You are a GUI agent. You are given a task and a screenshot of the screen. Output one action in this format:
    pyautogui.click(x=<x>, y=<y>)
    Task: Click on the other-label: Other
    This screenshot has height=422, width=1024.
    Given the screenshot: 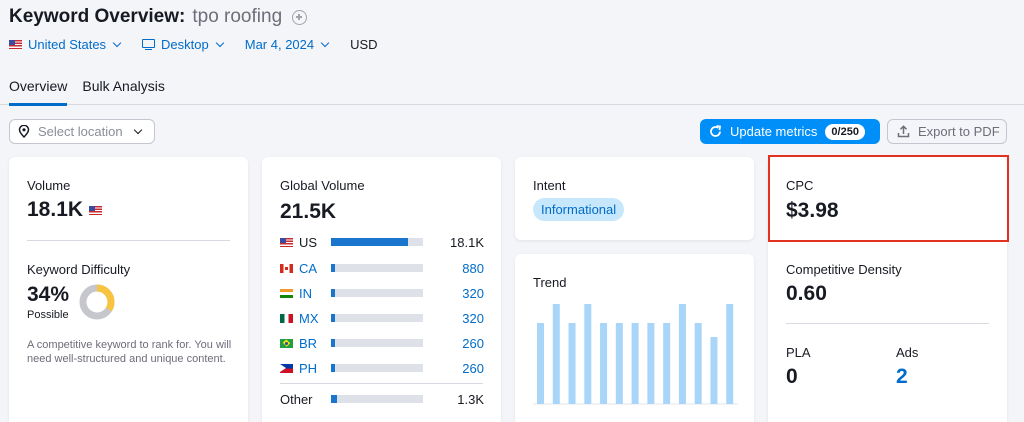 What is the action you would take?
    pyautogui.click(x=296, y=399)
    